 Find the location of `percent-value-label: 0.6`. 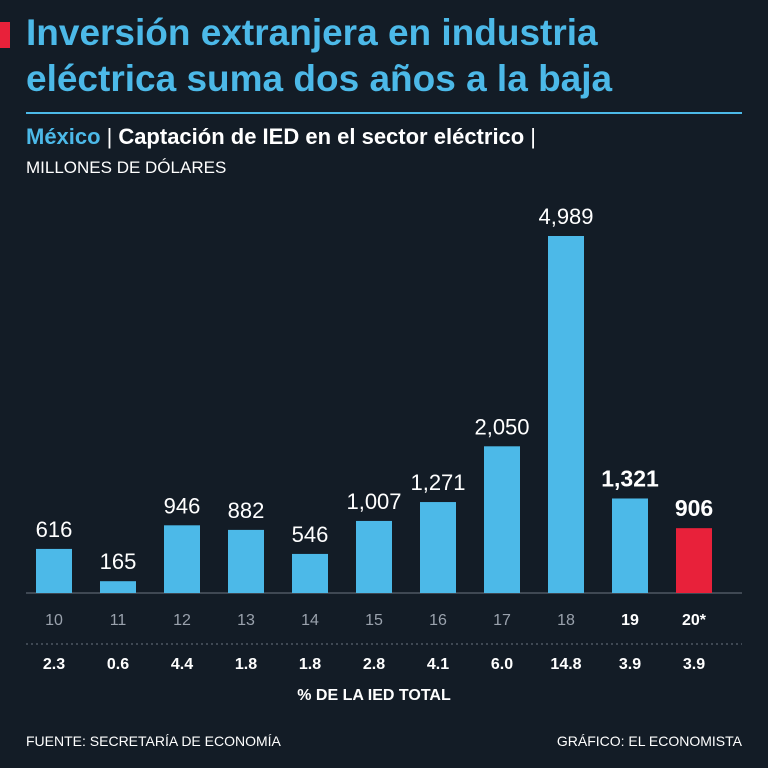

percent-value-label: 0.6 is located at coordinates (118, 664).